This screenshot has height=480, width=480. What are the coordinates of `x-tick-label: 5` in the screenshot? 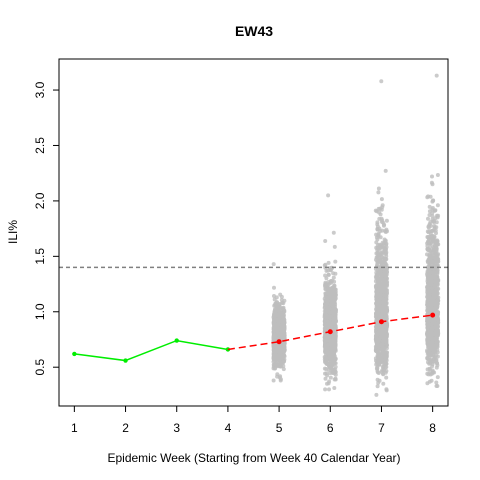 It's located at (279, 428).